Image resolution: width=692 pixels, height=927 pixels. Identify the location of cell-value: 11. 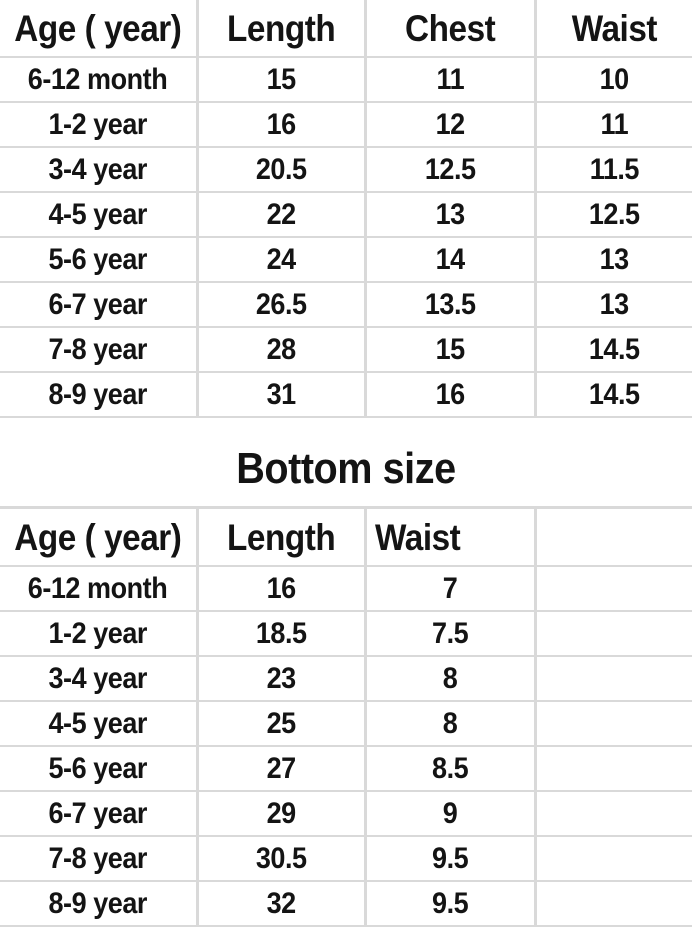
(450, 79).